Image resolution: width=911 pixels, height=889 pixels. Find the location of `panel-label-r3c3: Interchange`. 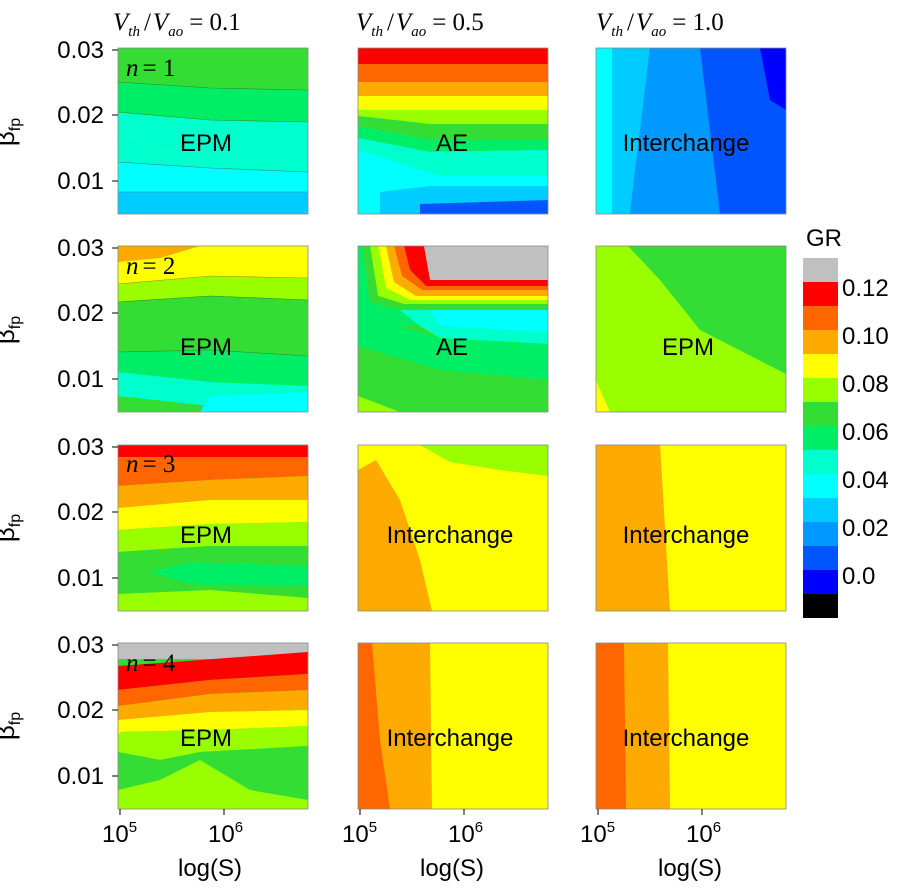

panel-label-r3c3: Interchange is located at coordinates (686, 535).